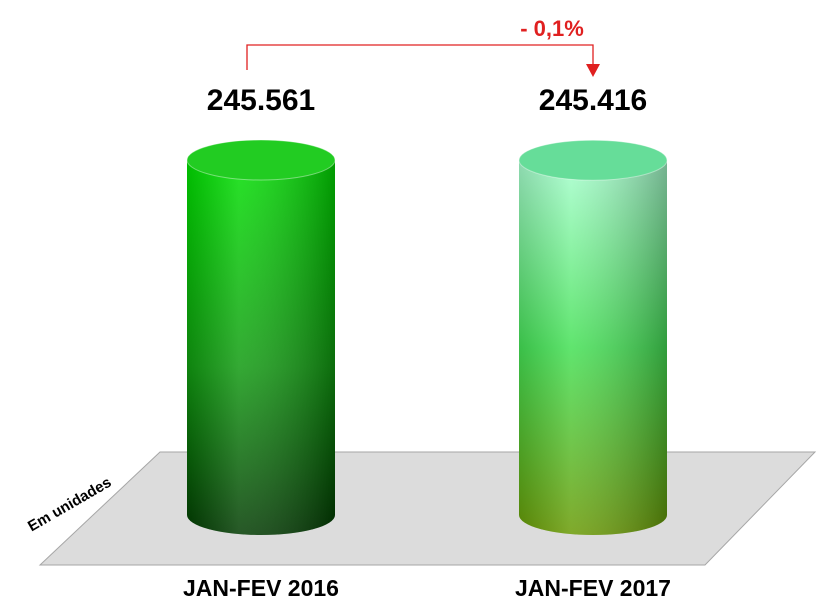  What do you see at coordinates (420, 57) in the screenshot?
I see `change-bracket` at bounding box center [420, 57].